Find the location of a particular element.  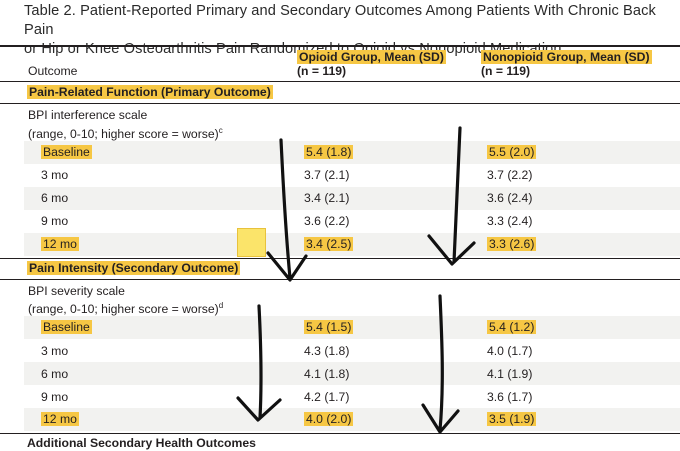

opioid-n: (n = 119) is located at coordinates (322, 71).